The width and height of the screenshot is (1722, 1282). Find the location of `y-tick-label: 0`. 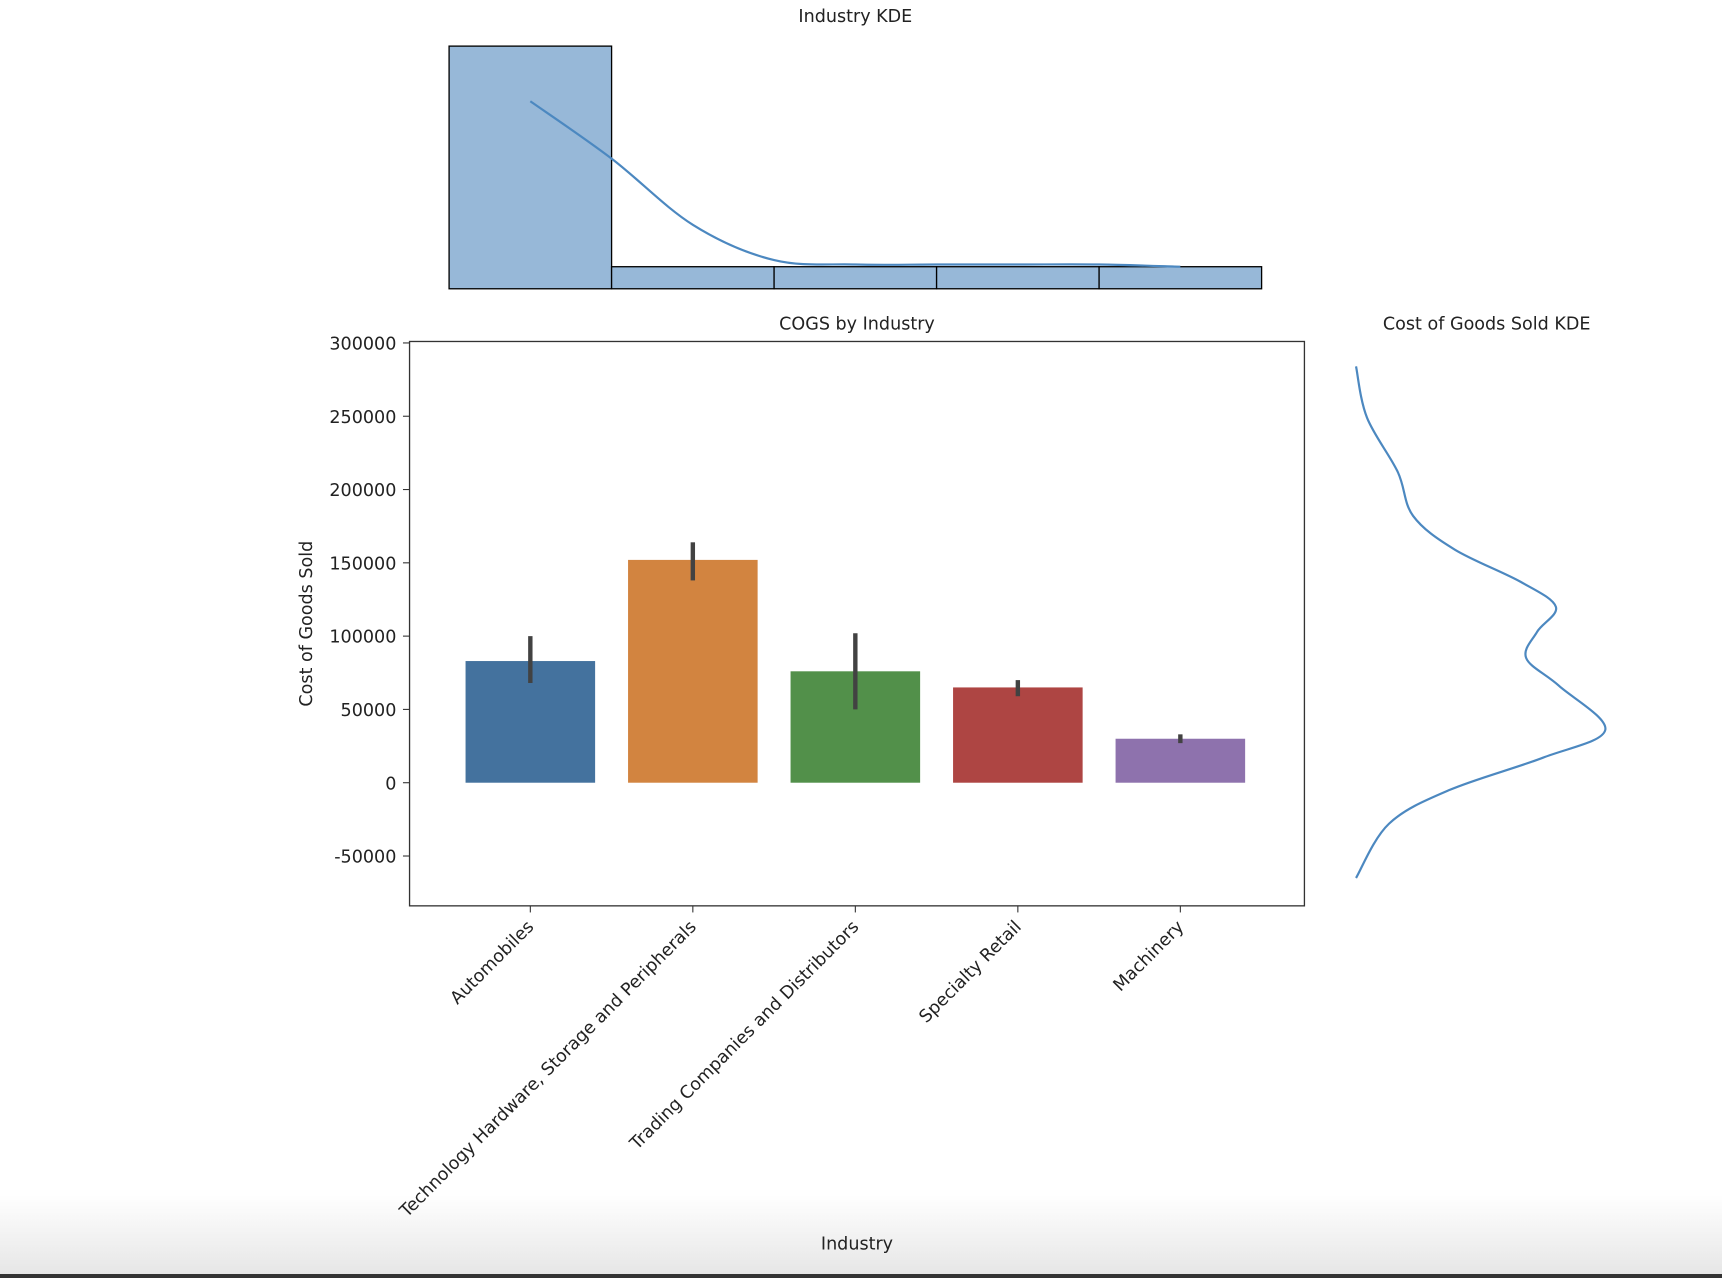

y-tick-label: 0 is located at coordinates (390, 784).